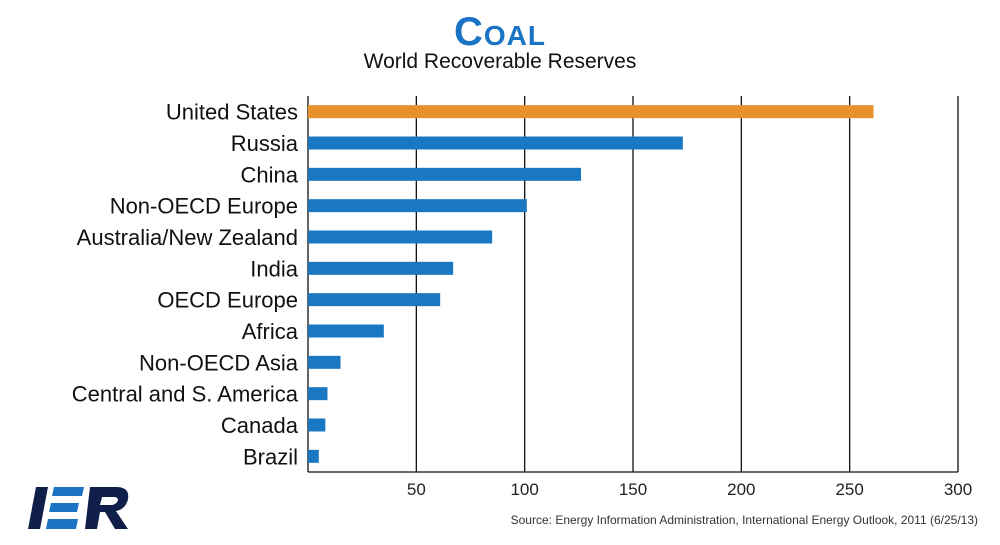  I want to click on category-label: India, so click(274, 268).